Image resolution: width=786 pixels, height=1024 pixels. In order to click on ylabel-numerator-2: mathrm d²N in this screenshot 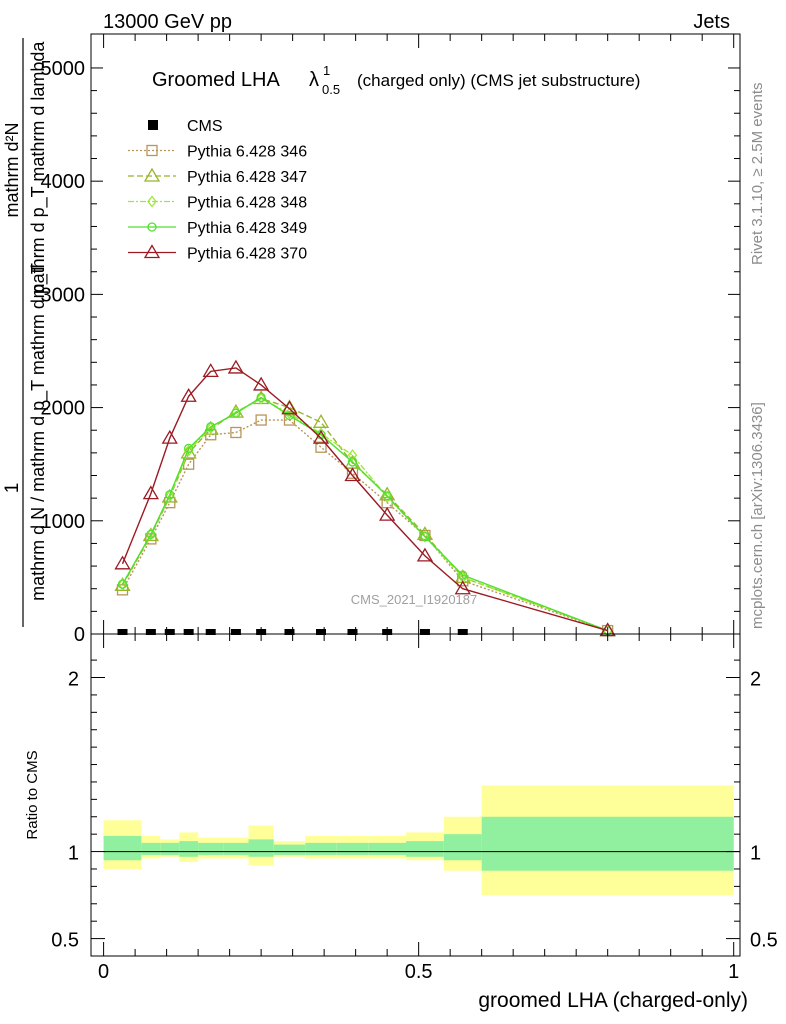, I will do `click(12, 169)`.